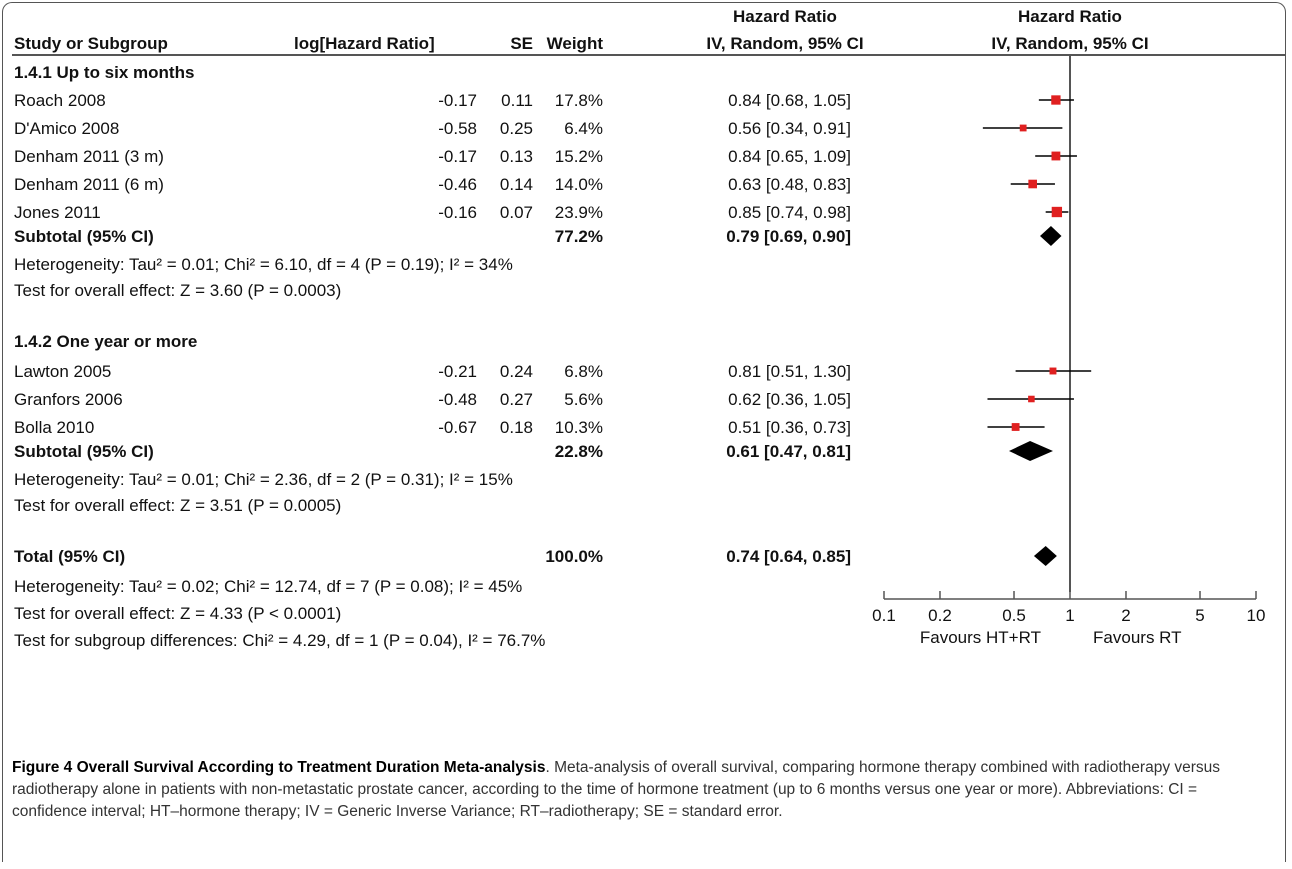 This screenshot has height=869, width=1292. What do you see at coordinates (517, 100) in the screenshot?
I see `study-se: 0.11` at bounding box center [517, 100].